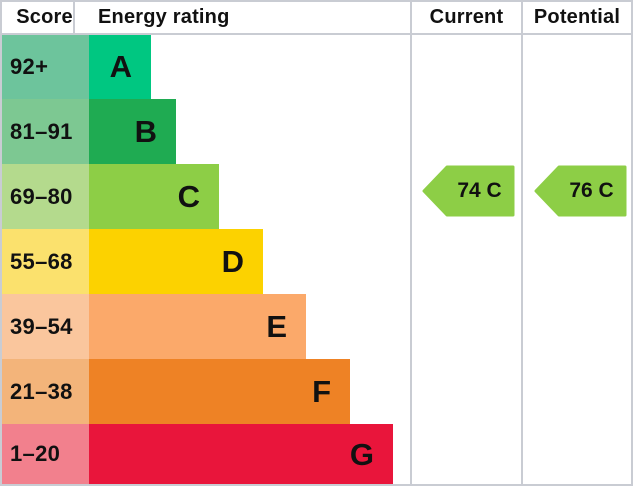 This screenshot has height=488, width=633. Describe the element at coordinates (241, 454) in the screenshot. I see `band-bar-g: G` at that location.